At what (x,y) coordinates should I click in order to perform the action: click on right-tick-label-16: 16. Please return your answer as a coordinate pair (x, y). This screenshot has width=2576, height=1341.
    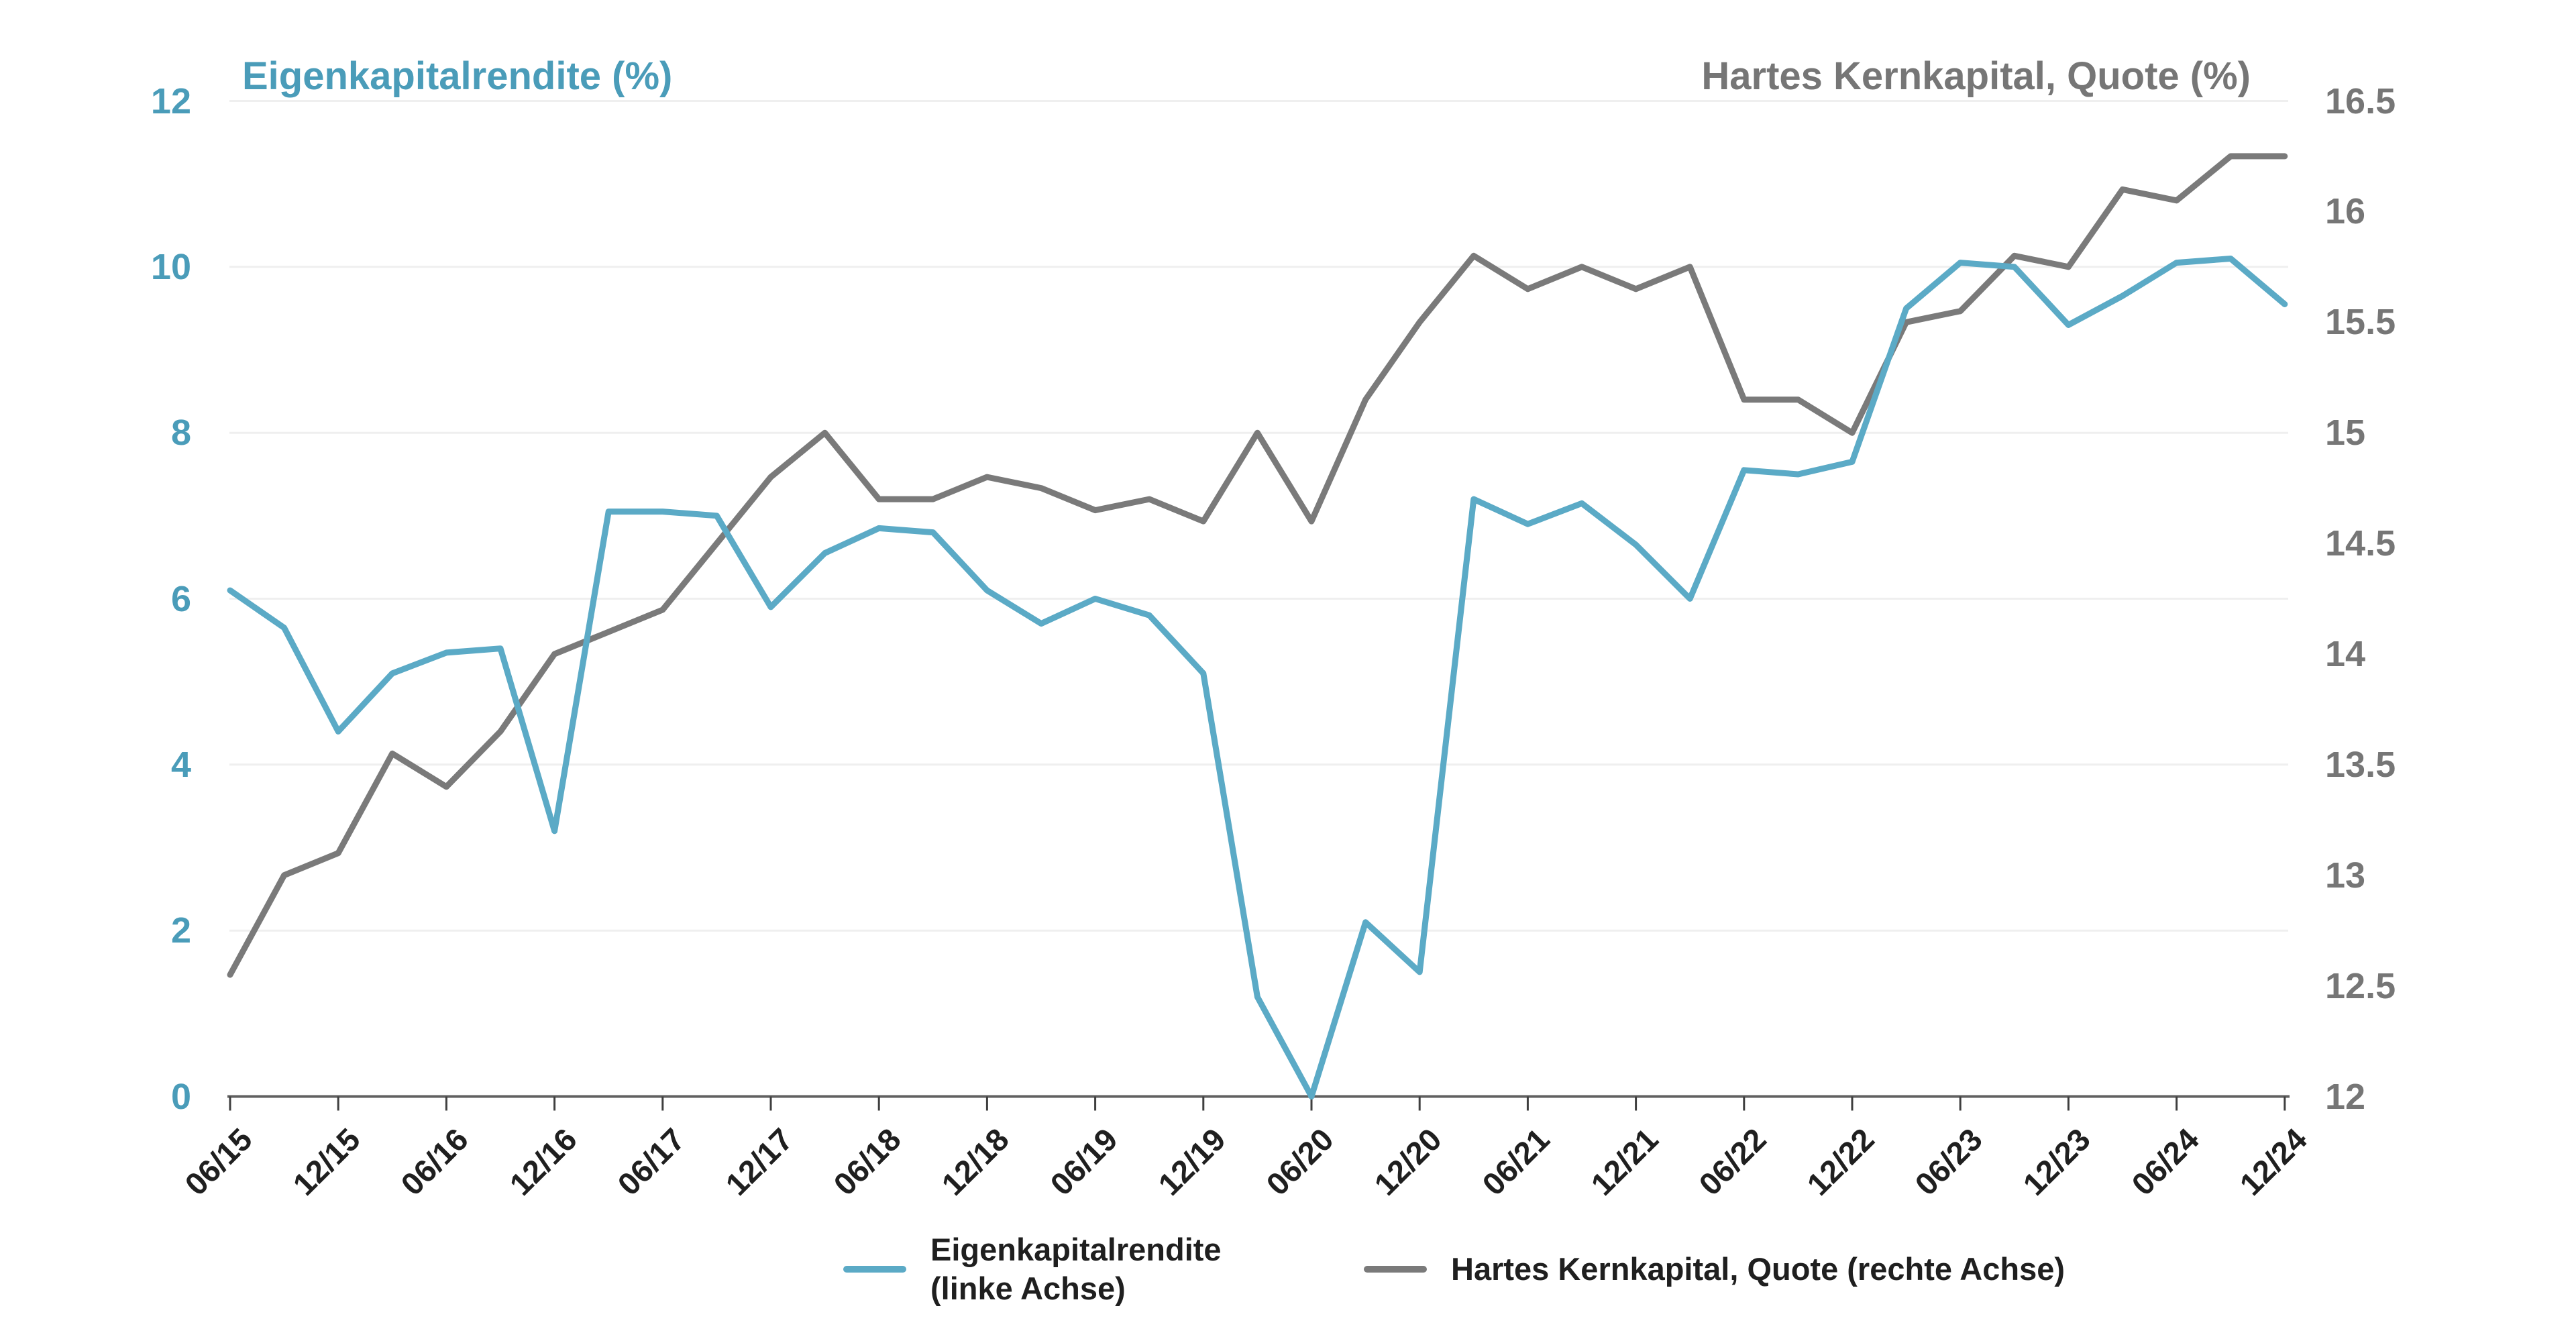
    Looking at the image, I should click on (2345, 211).